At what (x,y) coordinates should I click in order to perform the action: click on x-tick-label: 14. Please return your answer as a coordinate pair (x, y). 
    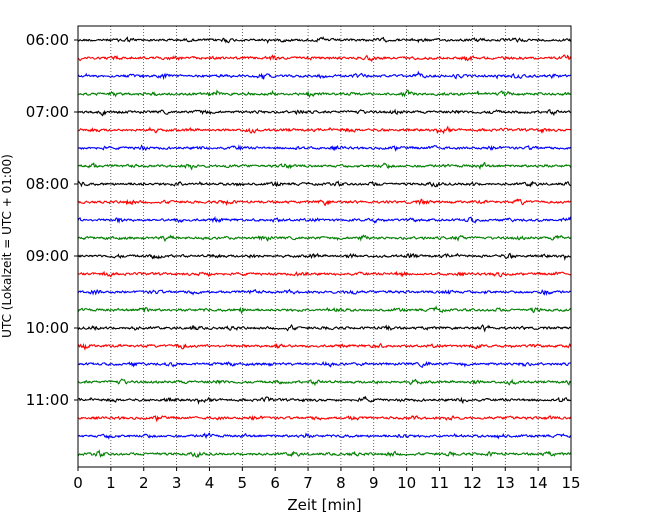
    Looking at the image, I should click on (538, 483).